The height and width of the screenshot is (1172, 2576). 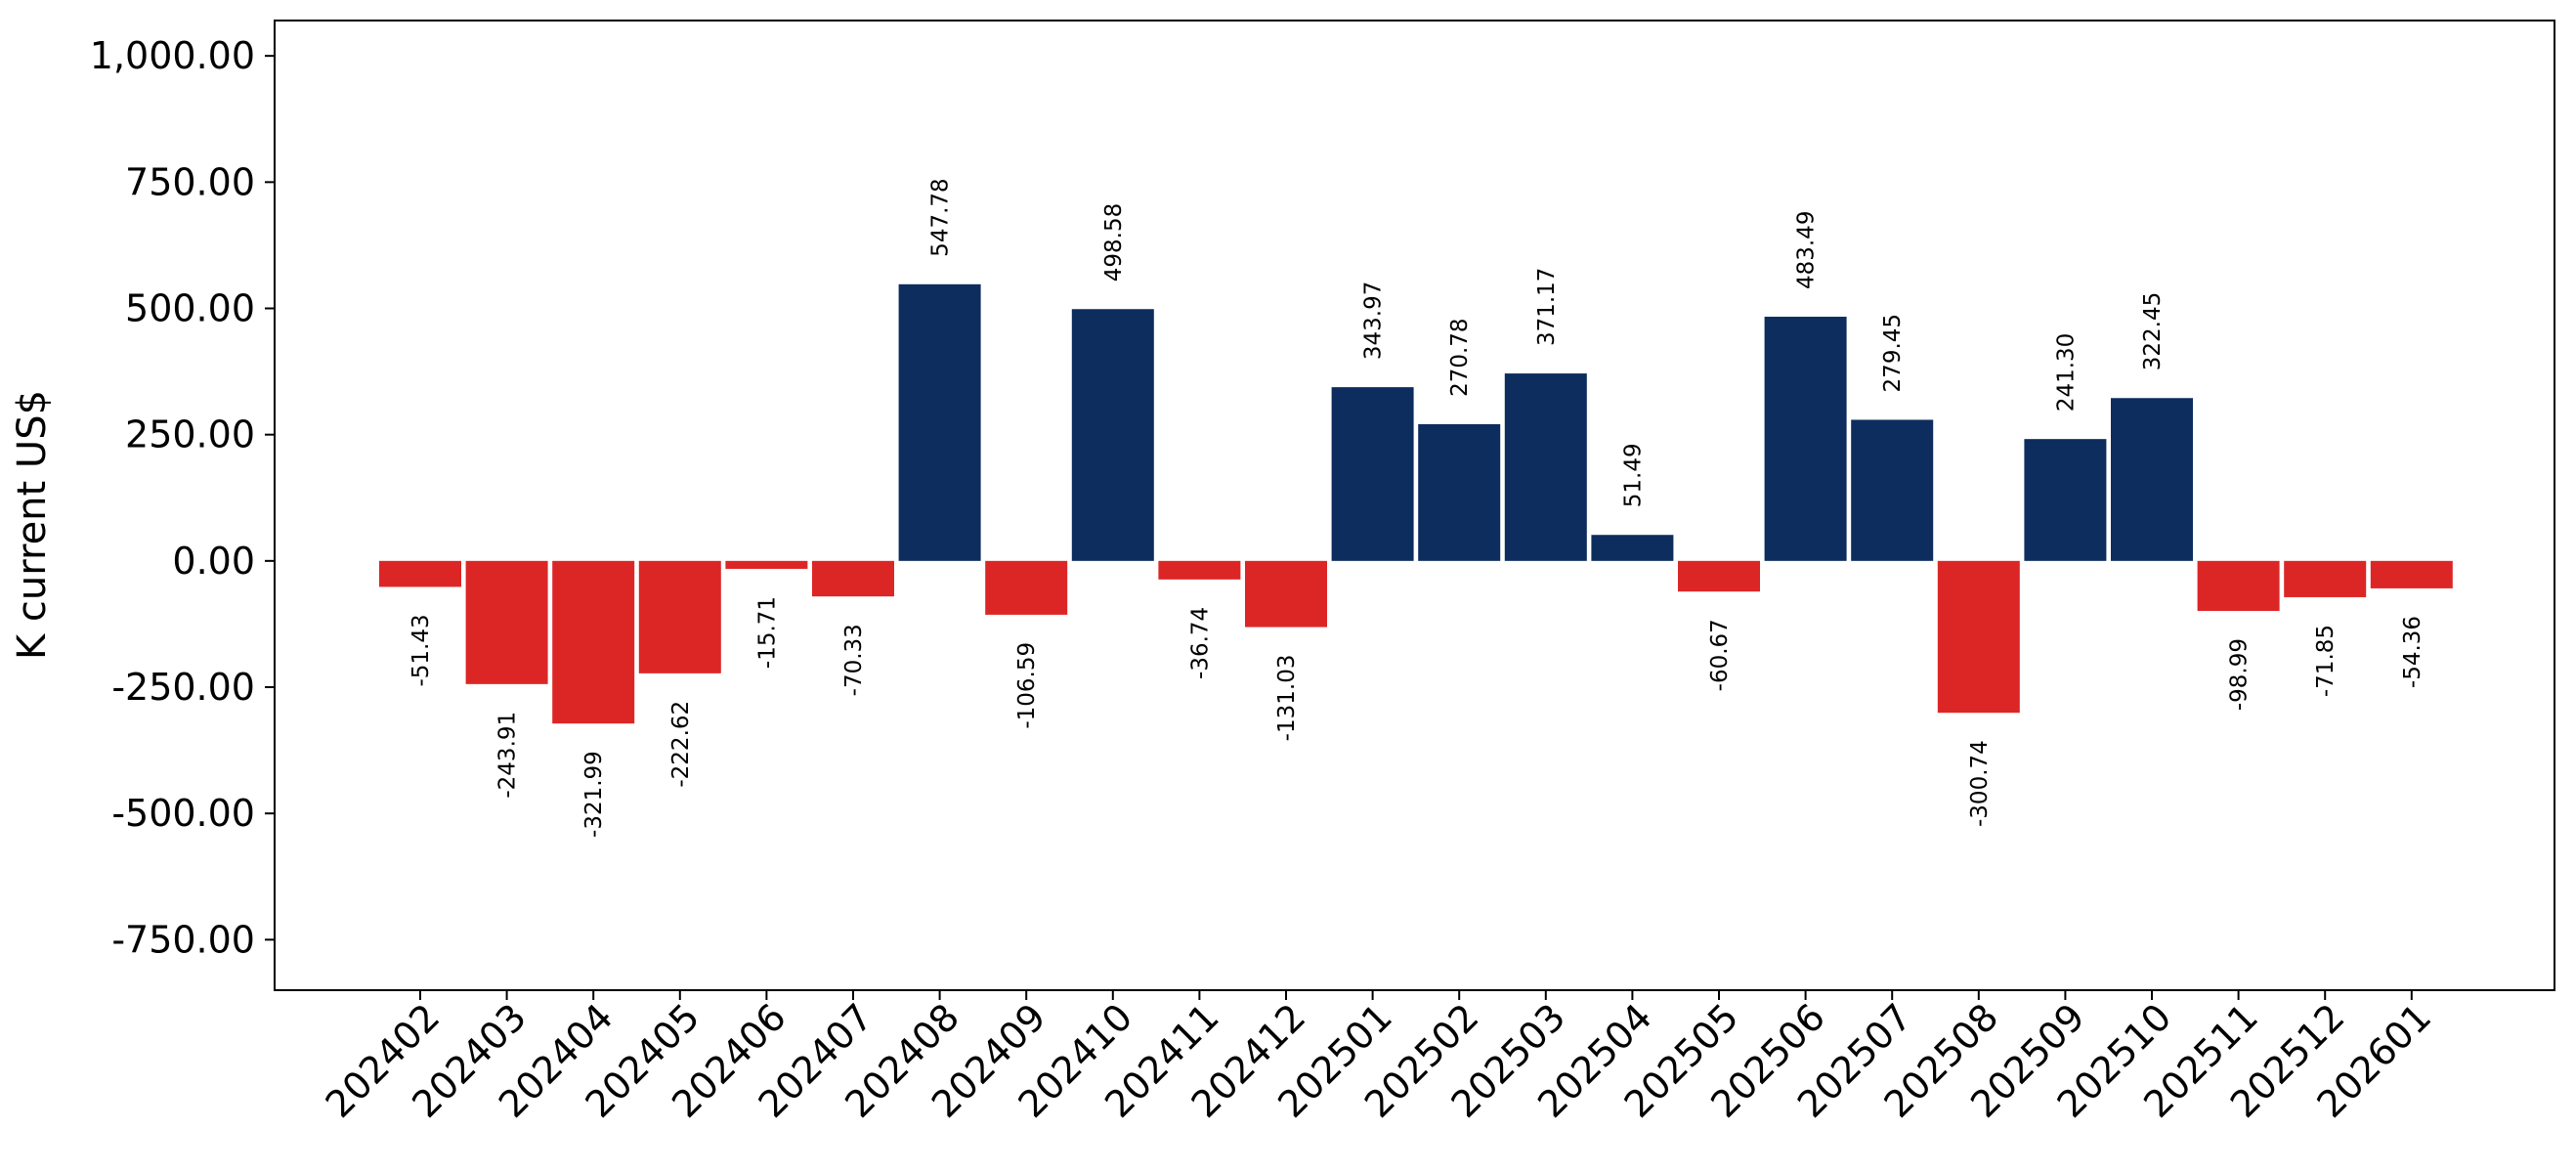 I want to click on y-tick-label: -500.00, so click(x=183, y=813).